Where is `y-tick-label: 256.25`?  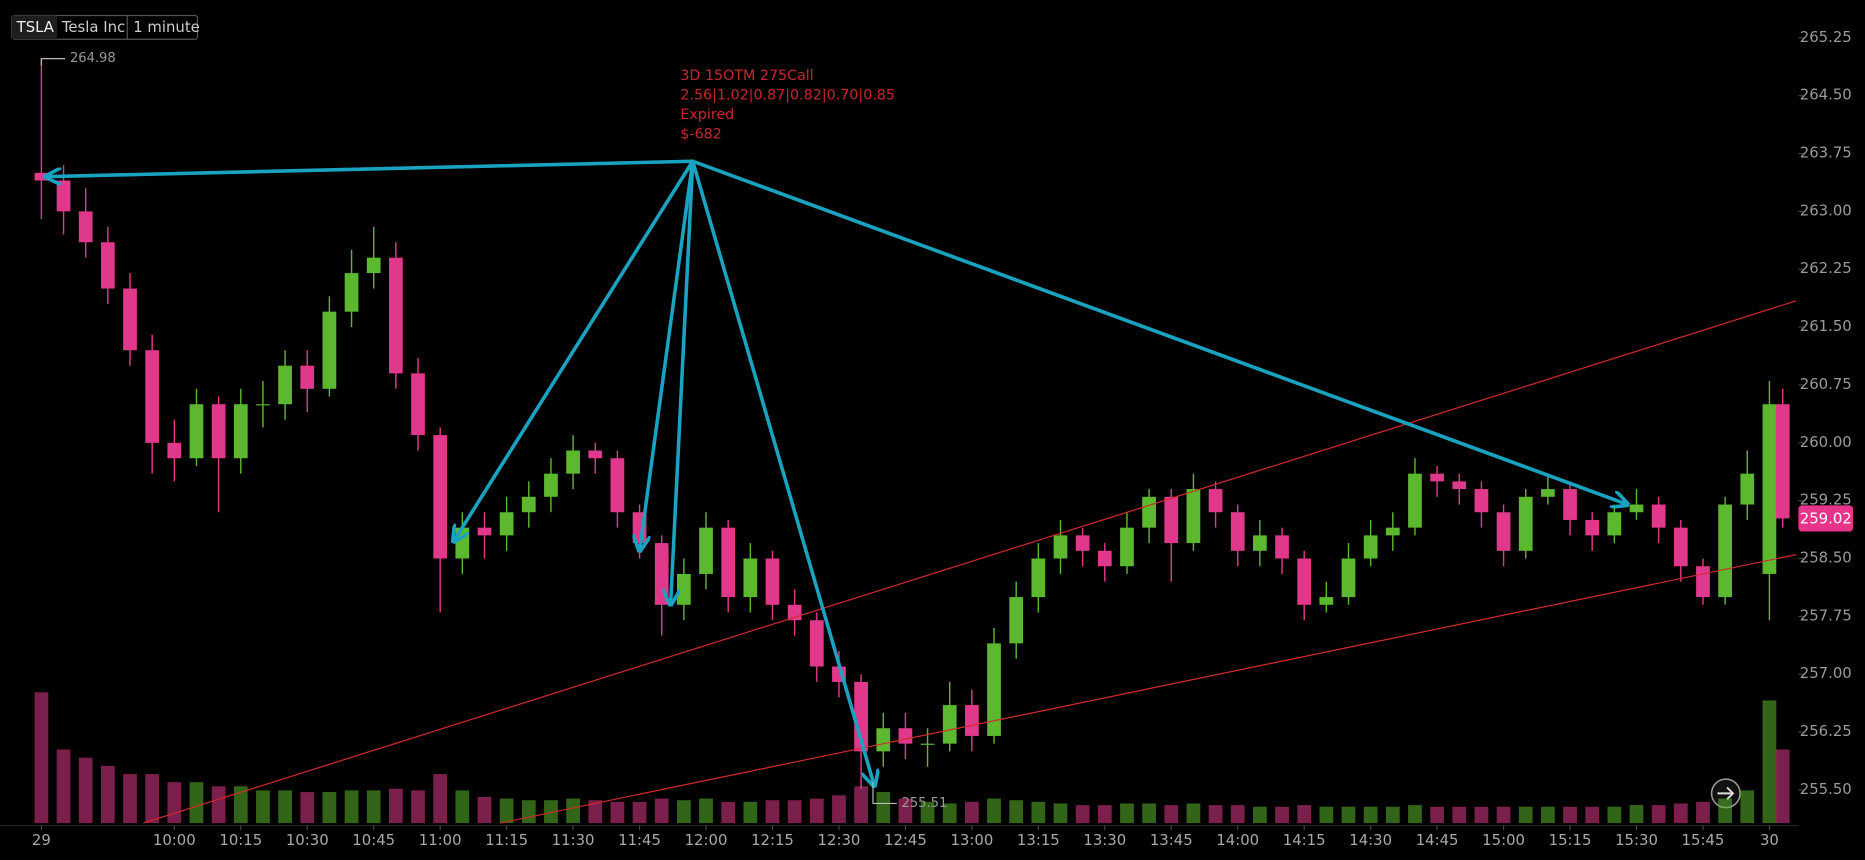
y-tick-label: 256.25 is located at coordinates (1826, 731).